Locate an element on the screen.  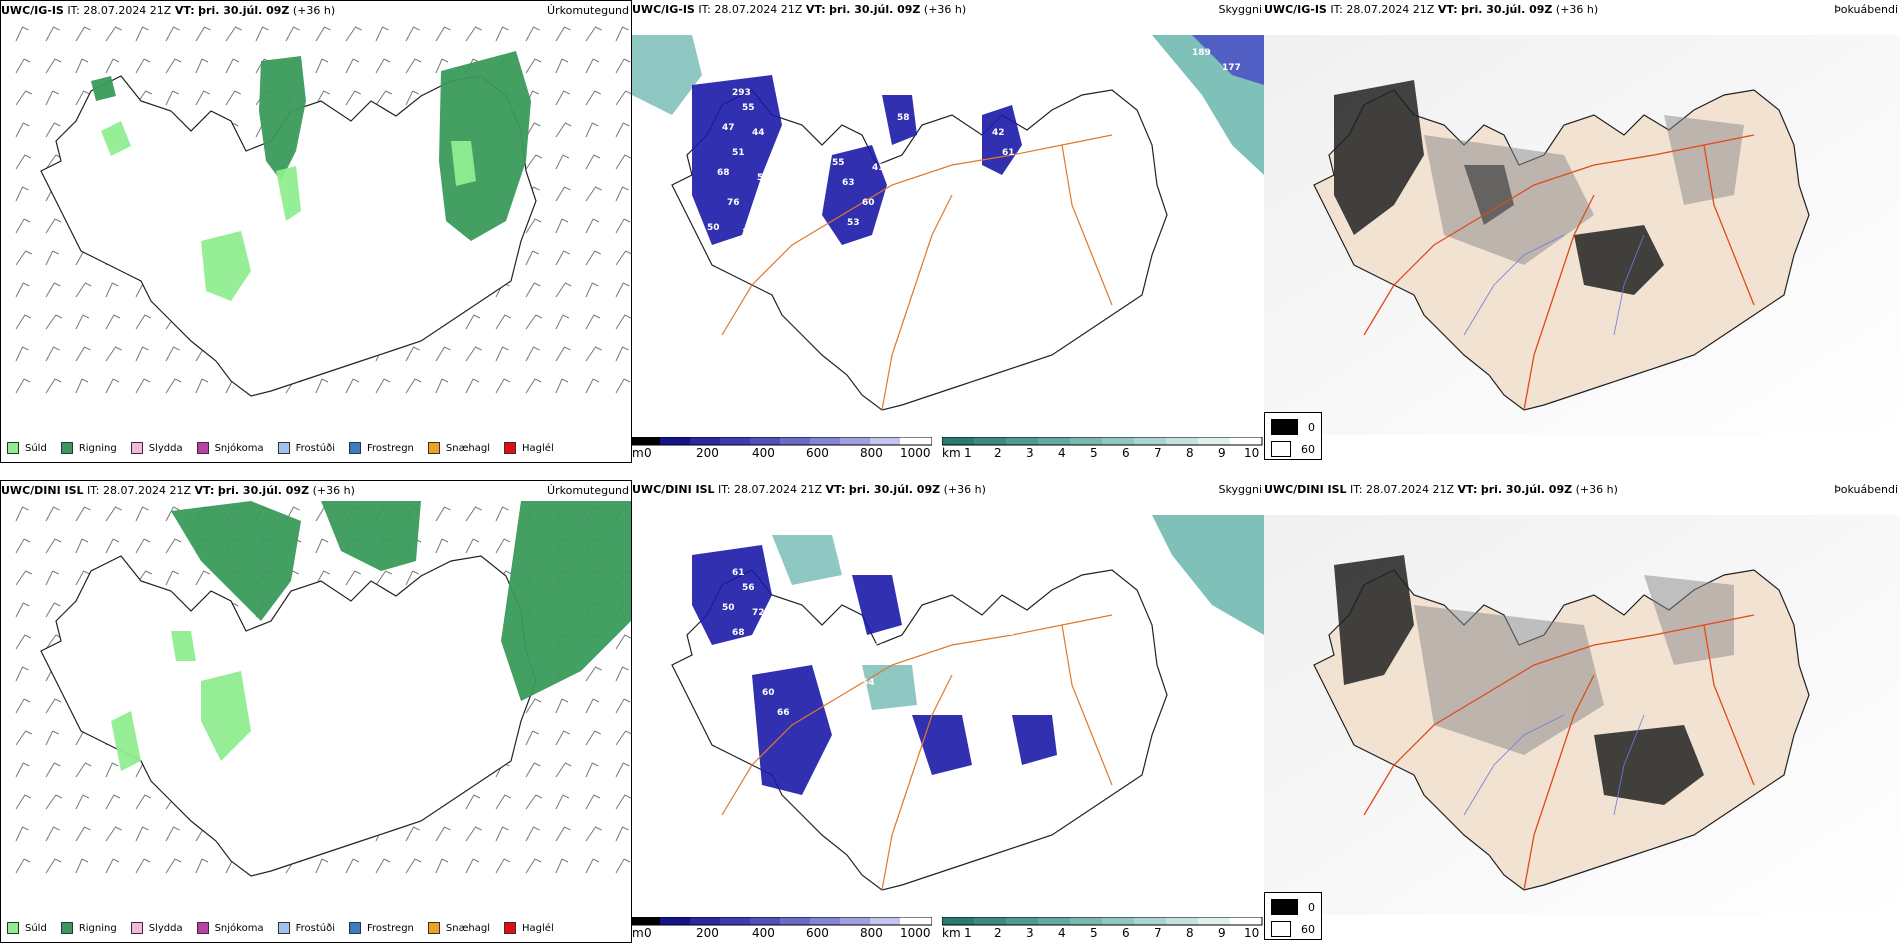
tick: 3 is located at coordinates (1030, 453).